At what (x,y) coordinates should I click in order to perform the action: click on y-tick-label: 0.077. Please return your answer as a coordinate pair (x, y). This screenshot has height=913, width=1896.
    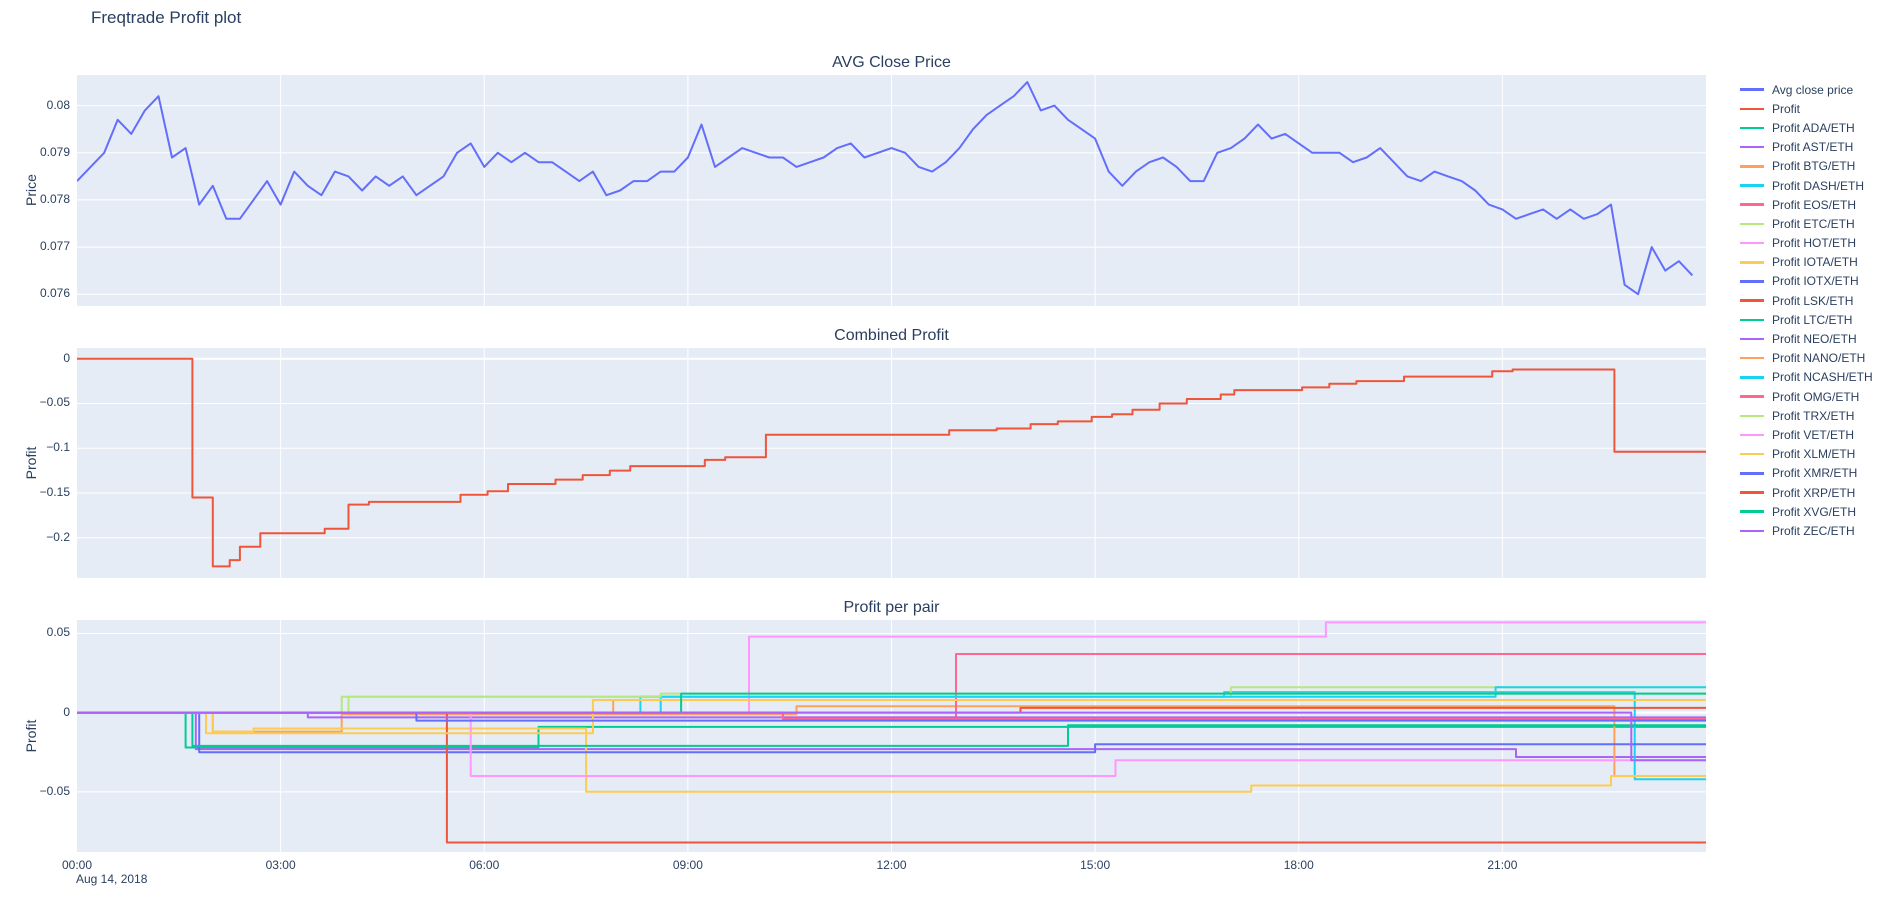
    Looking at the image, I should click on (54, 246).